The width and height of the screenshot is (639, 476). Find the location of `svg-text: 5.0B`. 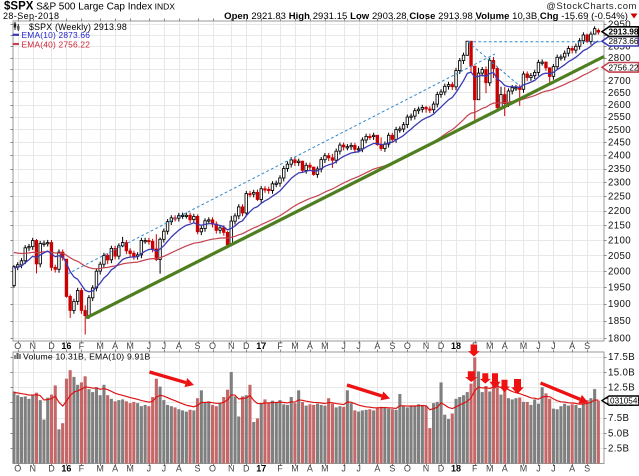

svg-text: 5.0B is located at coordinates (618, 433).